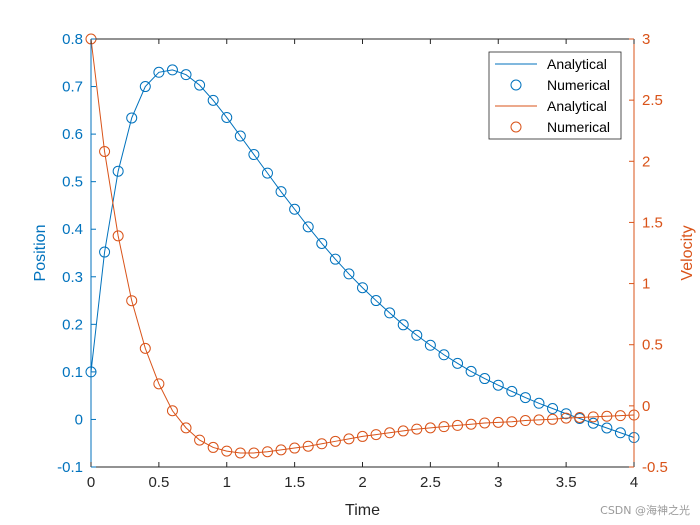  Describe the element at coordinates (498, 482) in the screenshot. I see `x-tick-label: 3` at that location.